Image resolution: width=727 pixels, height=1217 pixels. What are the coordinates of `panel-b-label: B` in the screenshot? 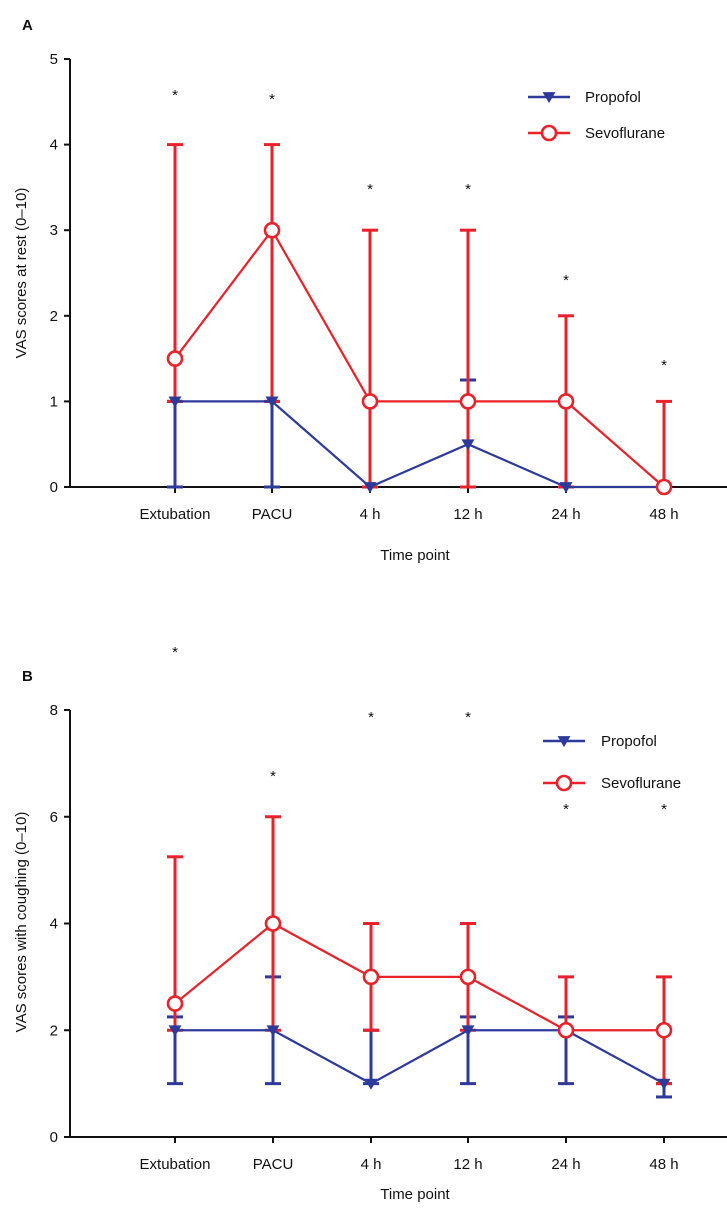 It's located at (27, 676).